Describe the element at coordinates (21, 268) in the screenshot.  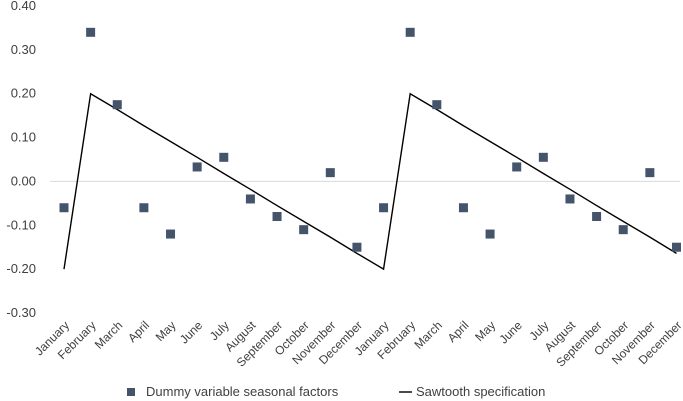
I see `y-tick-label: -0.20` at that location.